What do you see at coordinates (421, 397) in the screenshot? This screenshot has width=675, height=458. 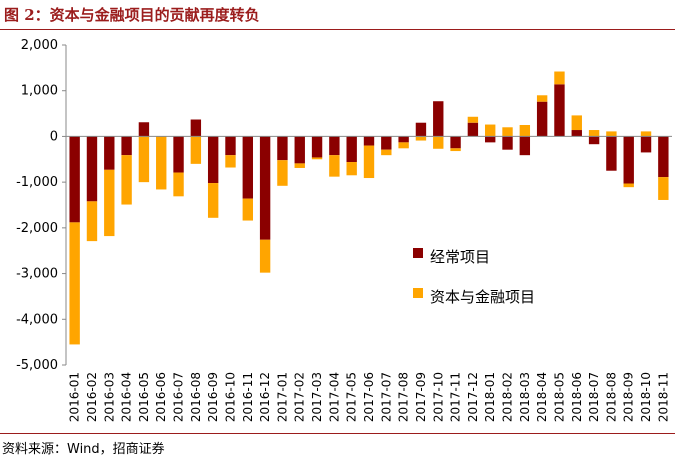 I see `x-tick-label: 2017-09` at bounding box center [421, 397].